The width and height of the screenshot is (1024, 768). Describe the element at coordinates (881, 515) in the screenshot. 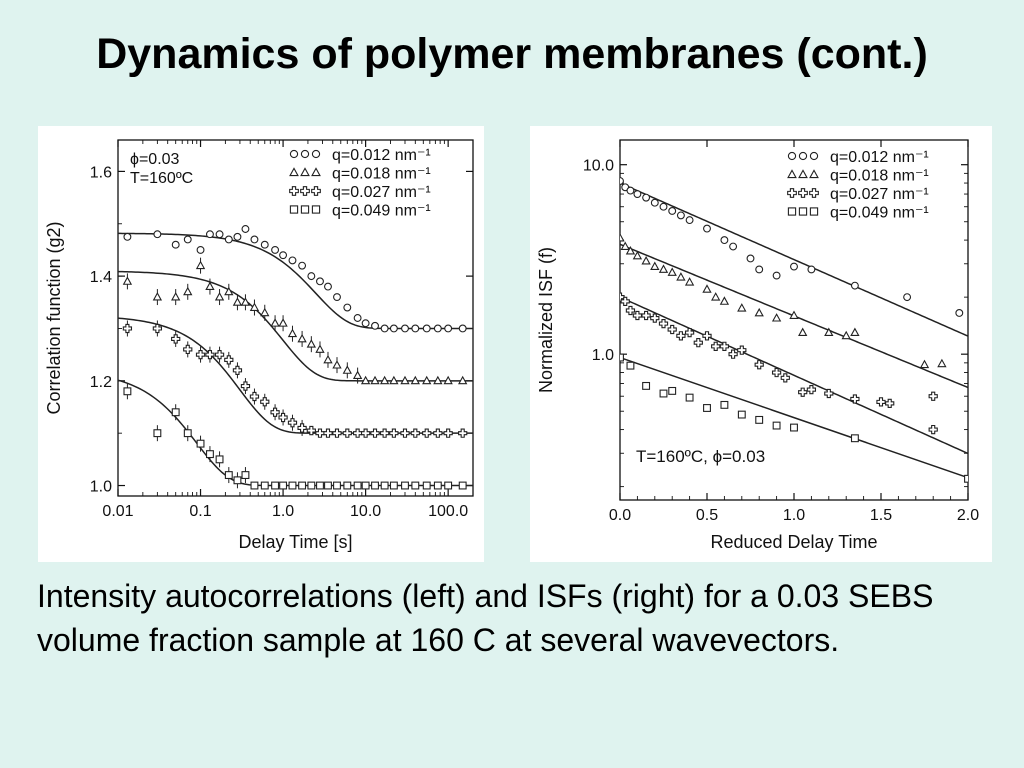

I see `x-tick-label: 1.5` at that location.